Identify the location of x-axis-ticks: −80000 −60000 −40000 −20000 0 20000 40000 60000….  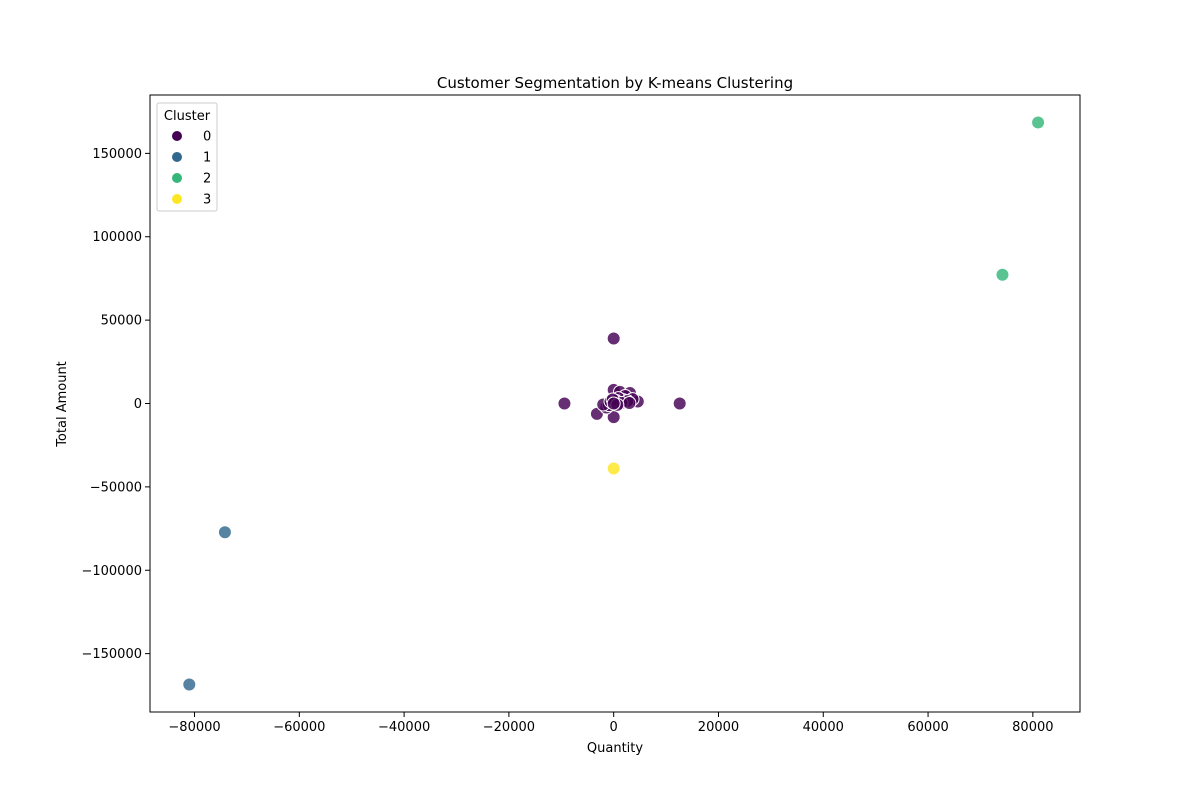
(611, 723).